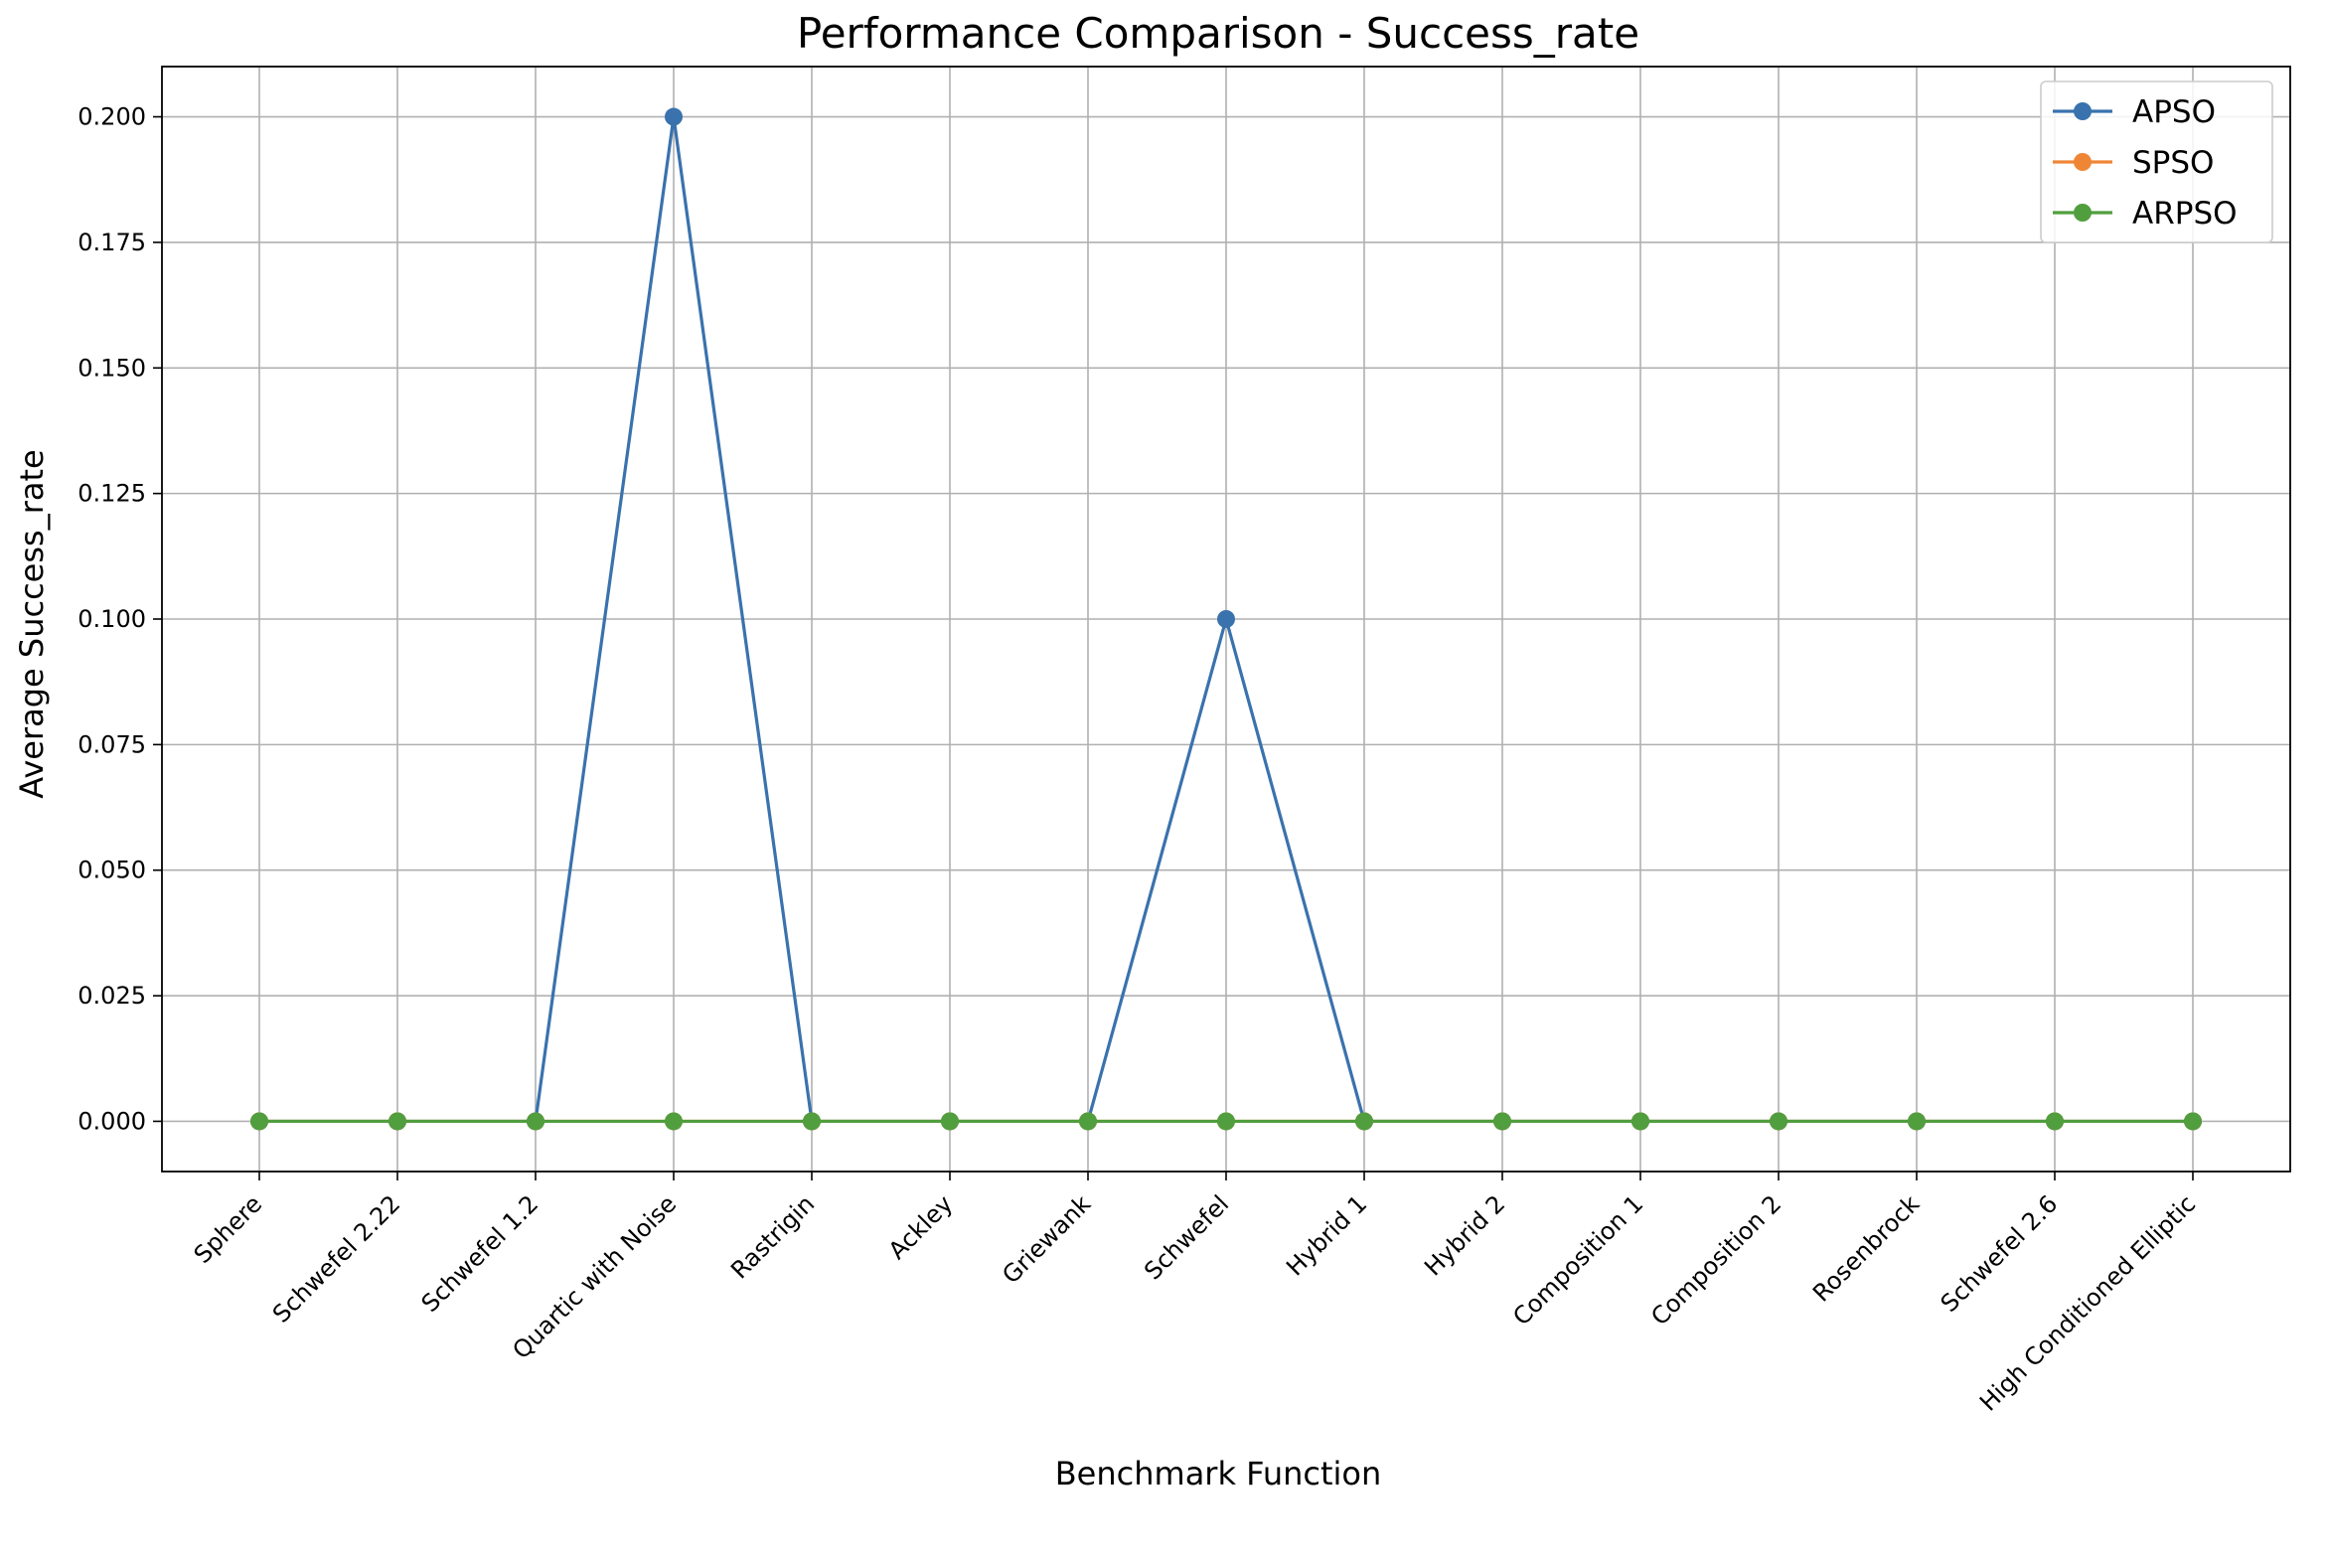 The height and width of the screenshot is (1568, 2327). What do you see at coordinates (112, 368) in the screenshot?
I see `y-tick-label: 0.150` at bounding box center [112, 368].